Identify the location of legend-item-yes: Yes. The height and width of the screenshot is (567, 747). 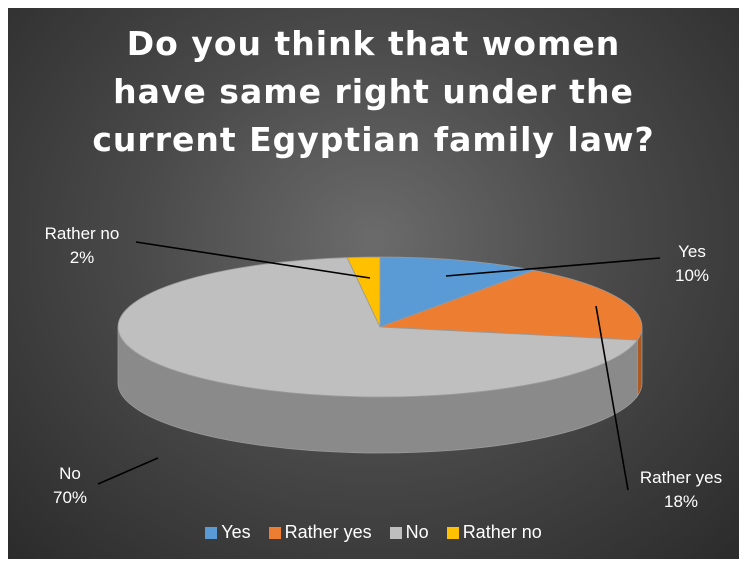
(228, 532).